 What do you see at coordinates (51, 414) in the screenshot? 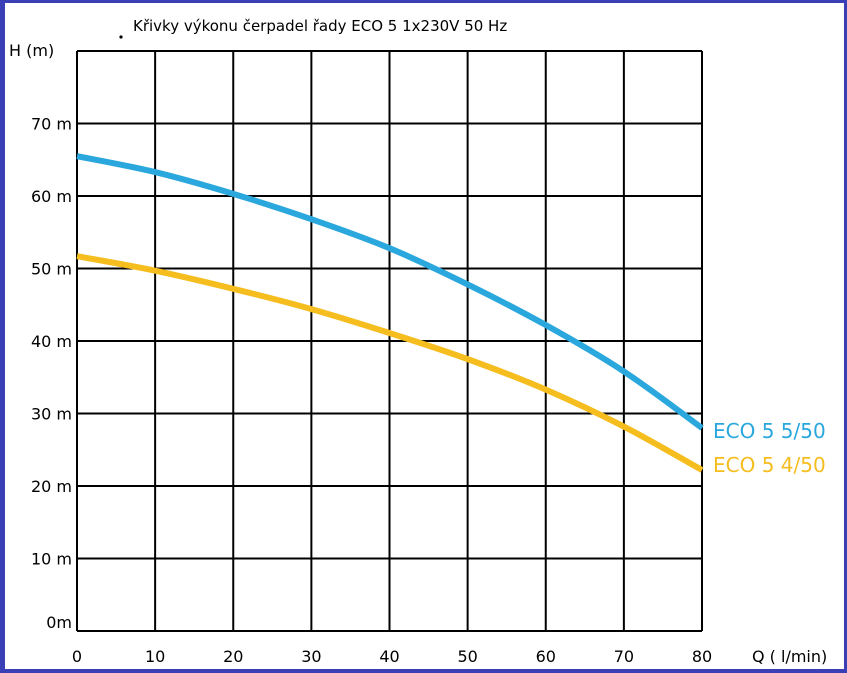
I see `y-tick-label: 30 m` at bounding box center [51, 414].